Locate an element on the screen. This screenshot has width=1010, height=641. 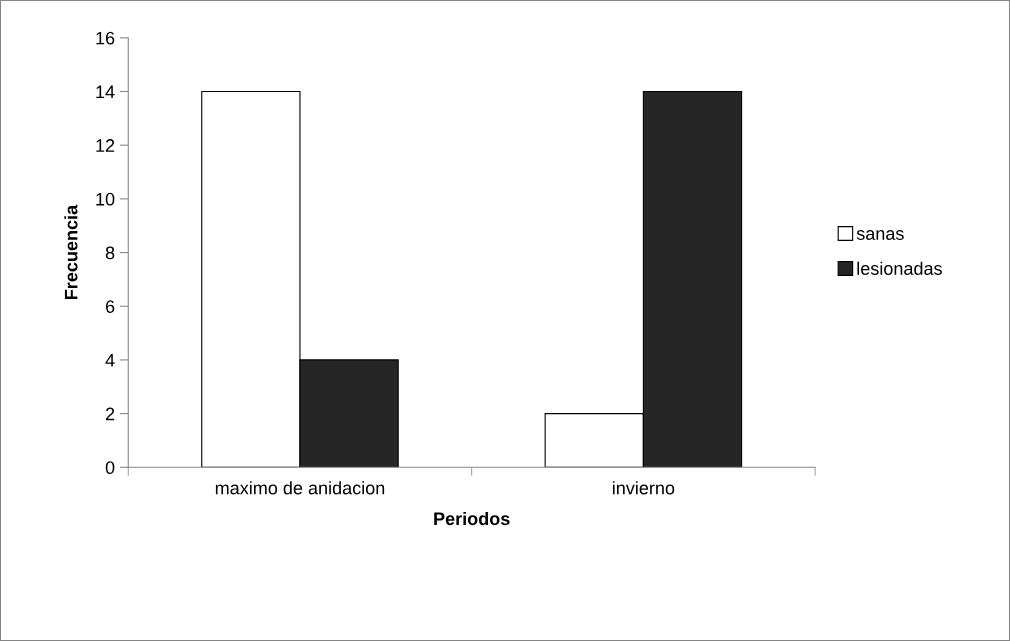
y-tick-label: 12 is located at coordinates (105, 145).